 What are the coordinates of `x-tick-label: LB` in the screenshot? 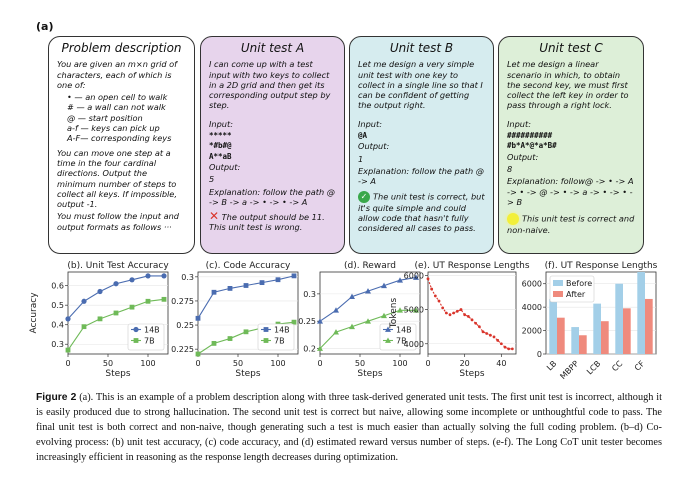 It's located at (551, 365).